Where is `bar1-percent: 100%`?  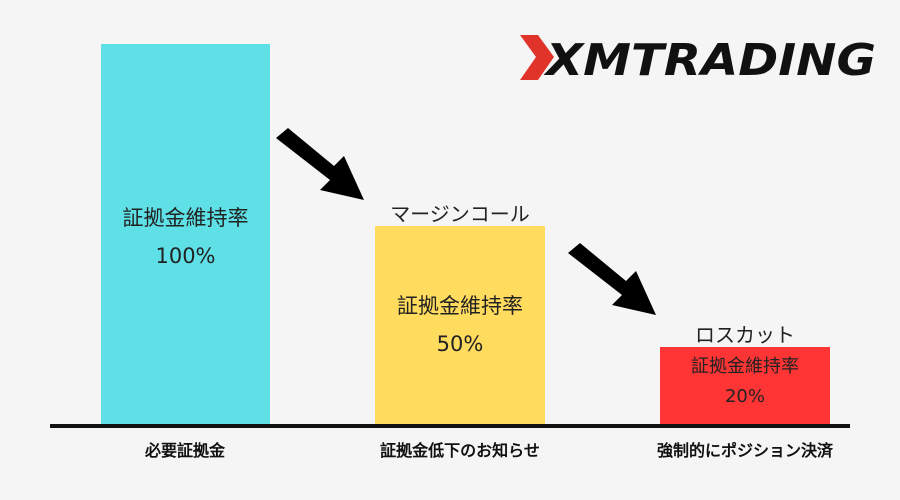 bar1-percent: 100% is located at coordinates (185, 256).